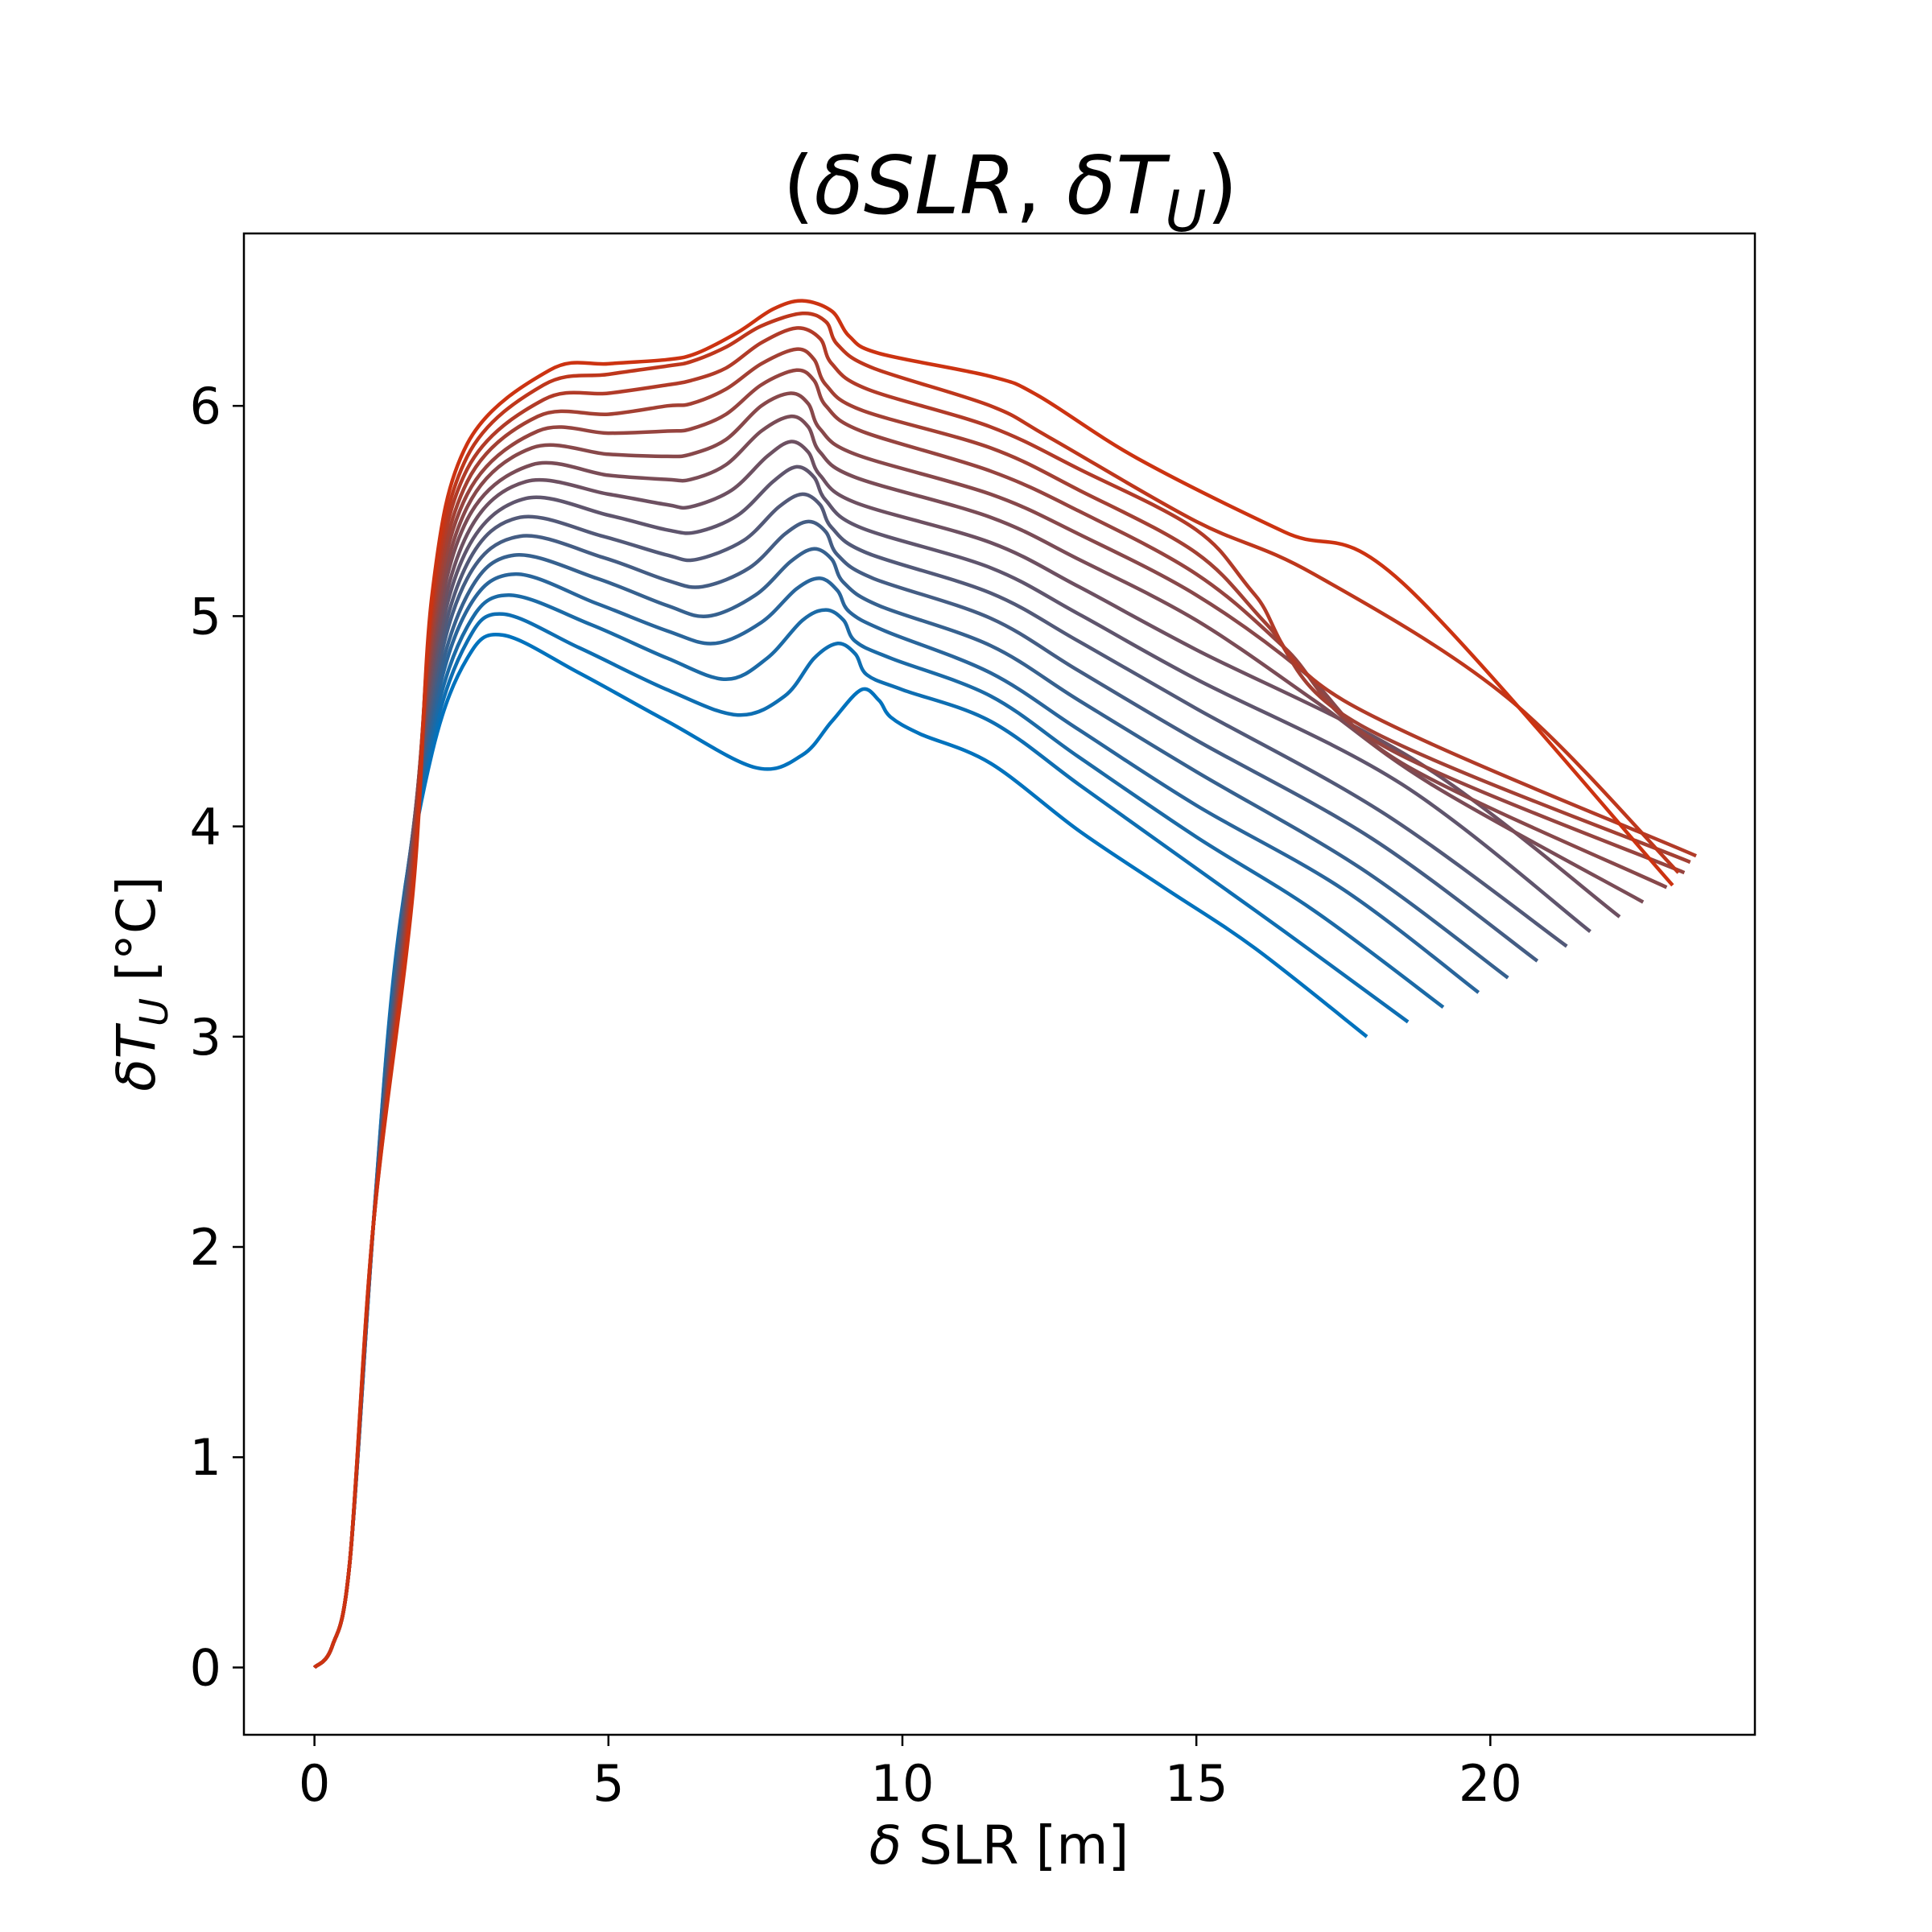  What do you see at coordinates (314, 1783) in the screenshot?
I see `x-tick-label: 0` at bounding box center [314, 1783].